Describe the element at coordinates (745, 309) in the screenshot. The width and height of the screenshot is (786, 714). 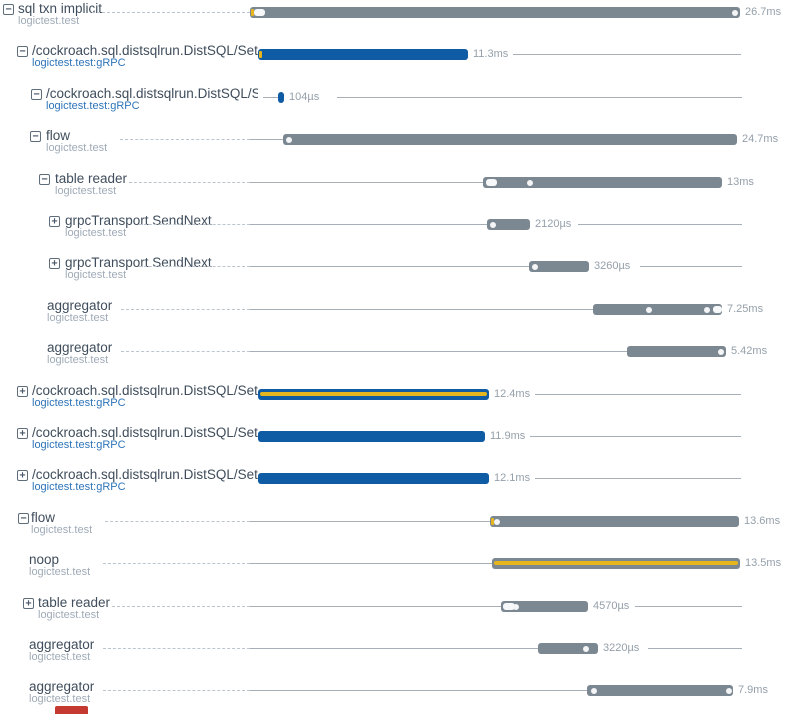
I see `span-duration: 7.25ms` at that location.